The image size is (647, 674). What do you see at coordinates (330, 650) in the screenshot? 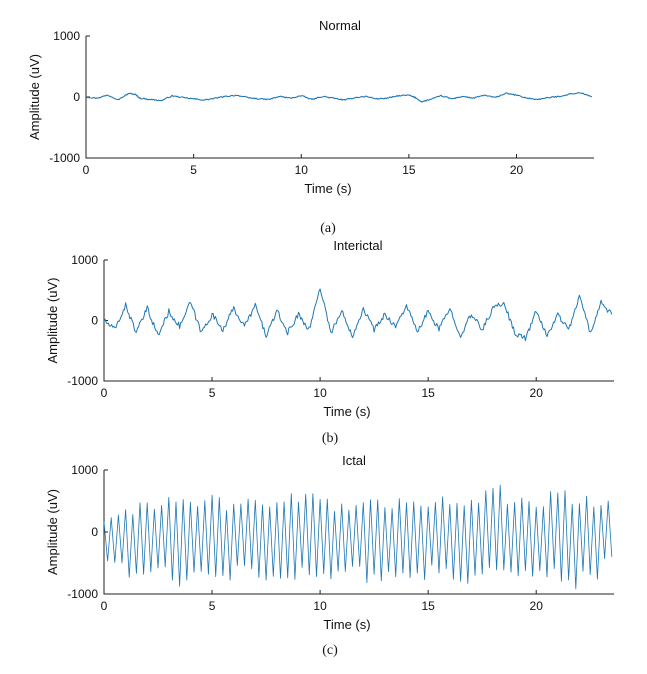
I see `panel-caption: (c)` at bounding box center [330, 650].